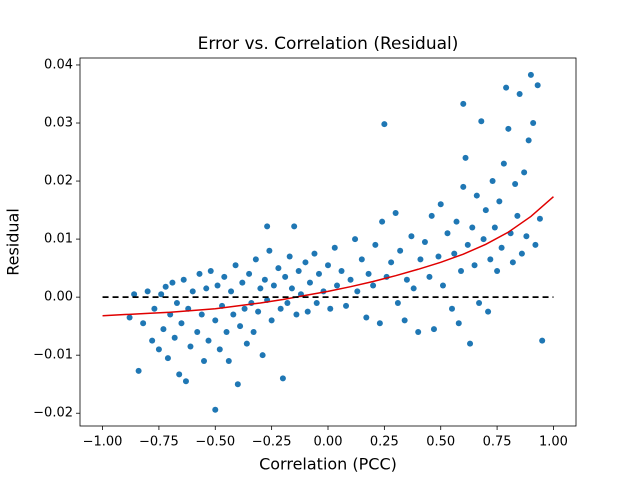 The height and width of the screenshot is (480, 640). Describe the element at coordinates (159, 442) in the screenshot. I see `x-tick-label: −0.75` at that location.